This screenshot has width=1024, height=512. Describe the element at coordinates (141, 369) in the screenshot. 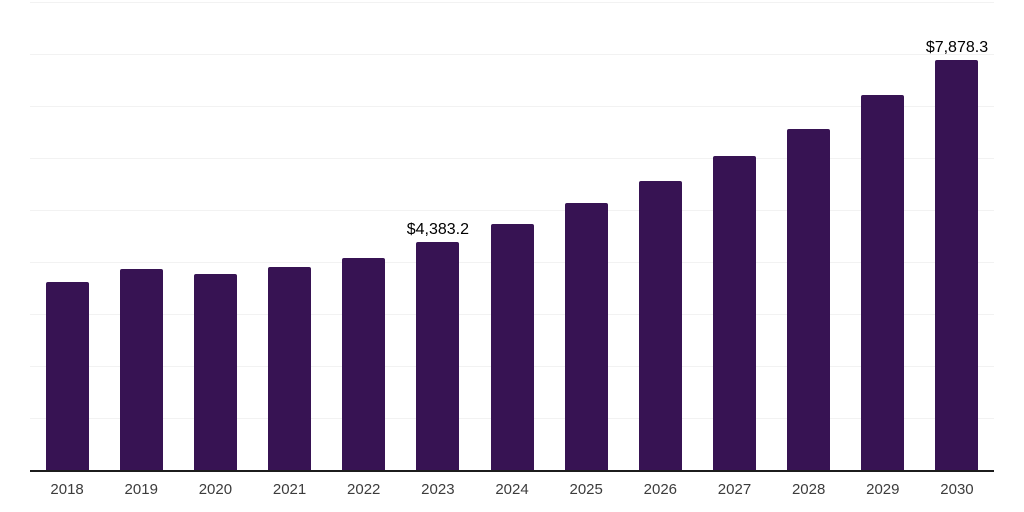

I see `bar-2019` at that location.